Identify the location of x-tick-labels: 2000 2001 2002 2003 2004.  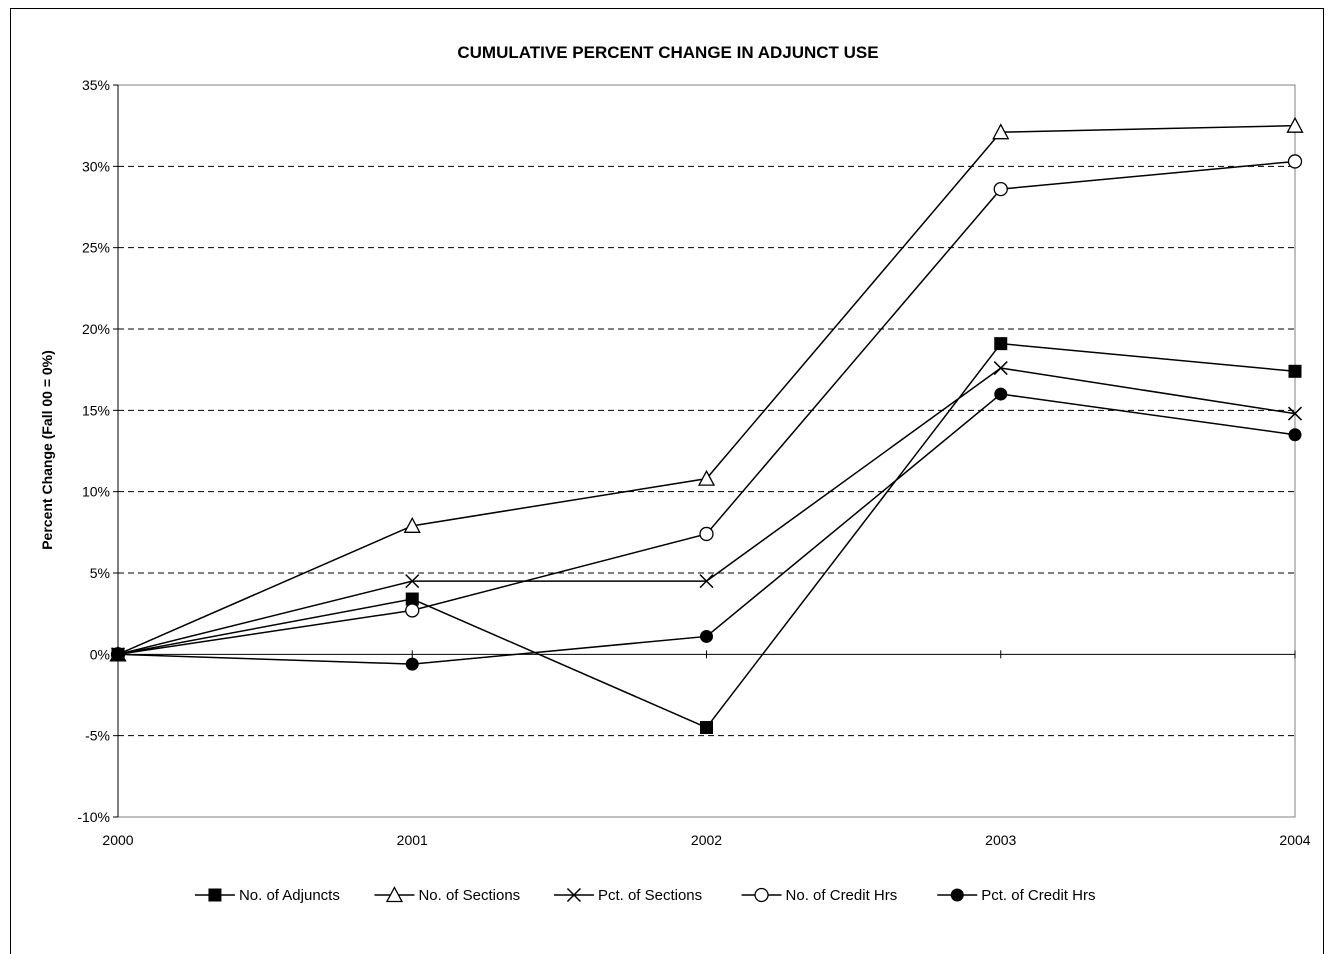
(706, 840).